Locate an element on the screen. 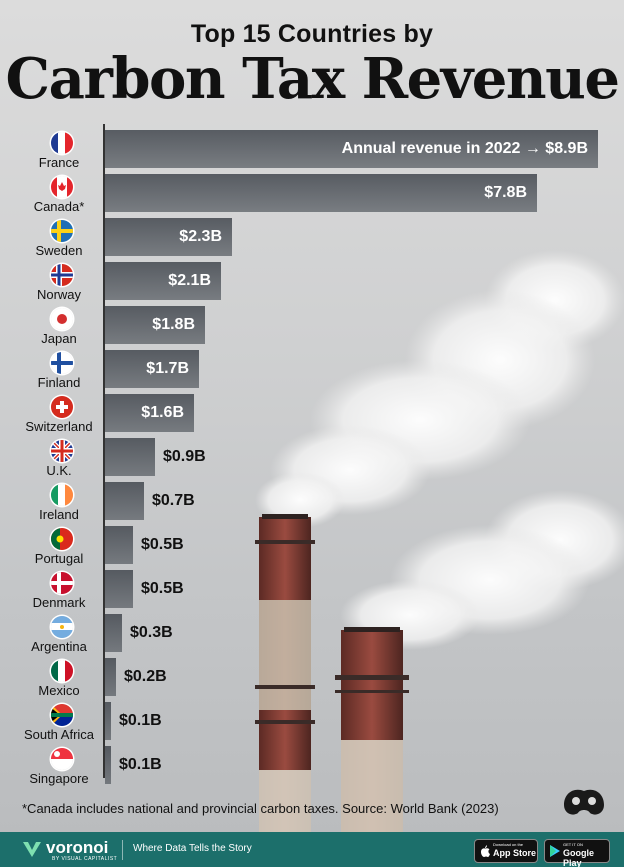  finland-flag-icon is located at coordinates (62, 363).